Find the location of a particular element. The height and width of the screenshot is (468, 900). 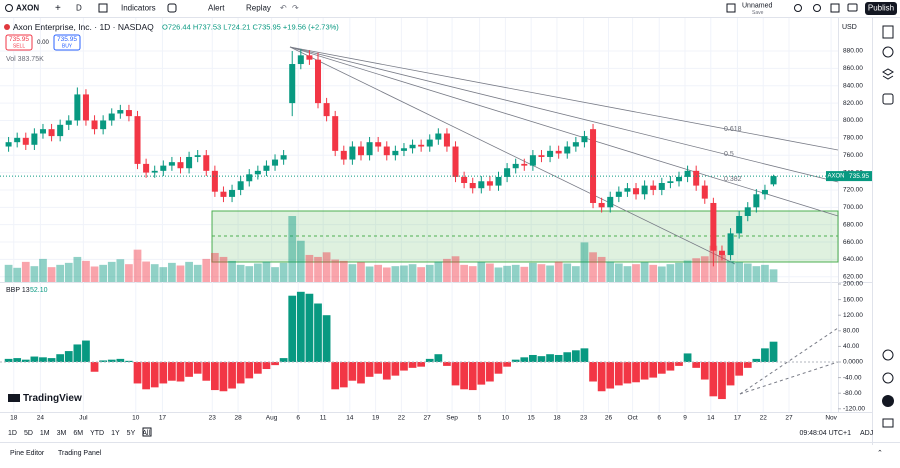

book-icon is located at coordinates (888, 423).